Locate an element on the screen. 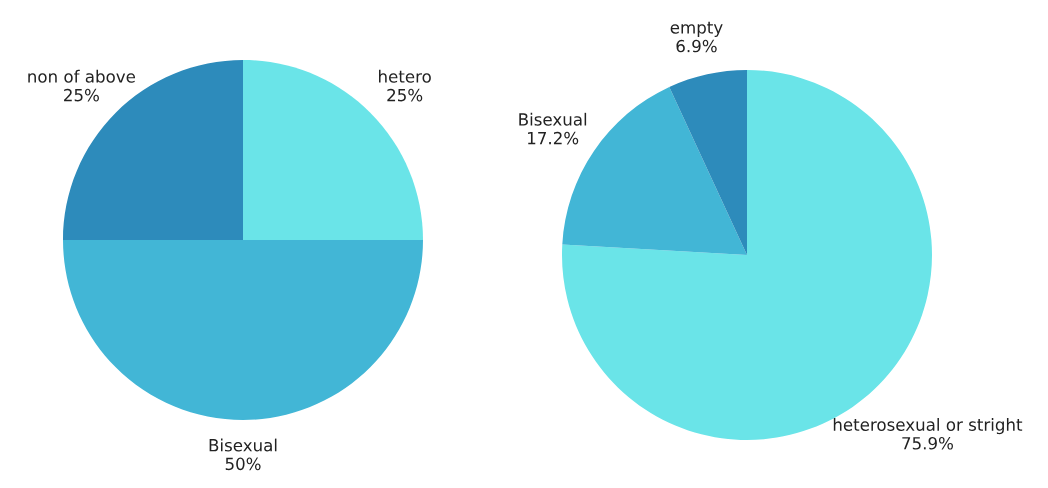 This screenshot has width=1048, height=488. slice-label: heterosexual or stright is located at coordinates (928, 426).